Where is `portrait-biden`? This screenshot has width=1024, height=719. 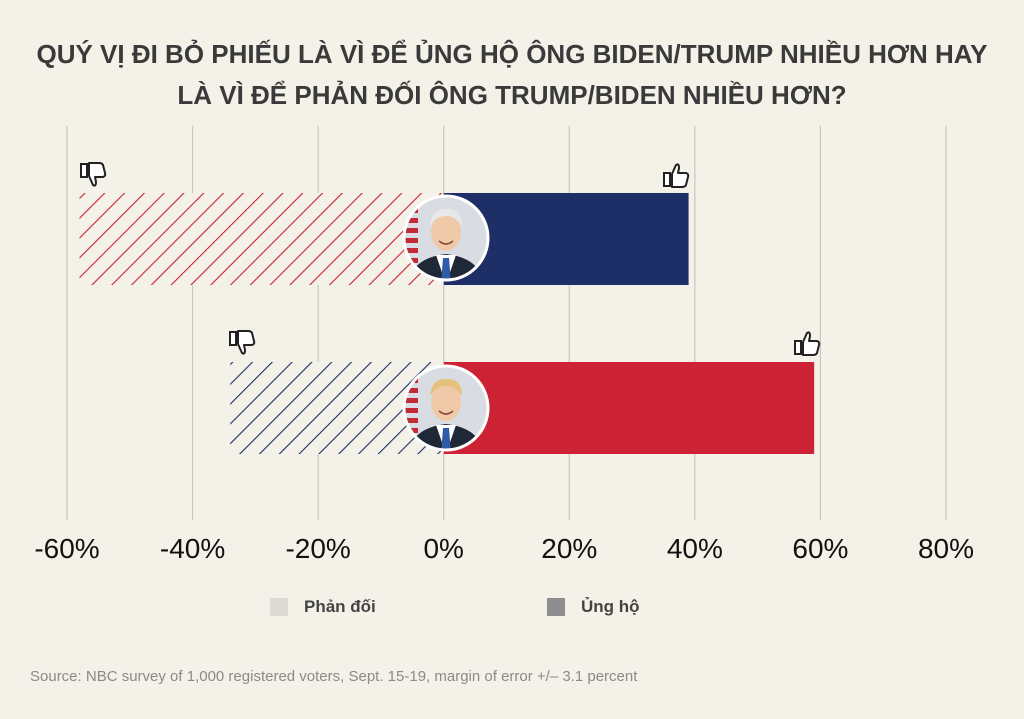 portrait-biden is located at coordinates (446, 238).